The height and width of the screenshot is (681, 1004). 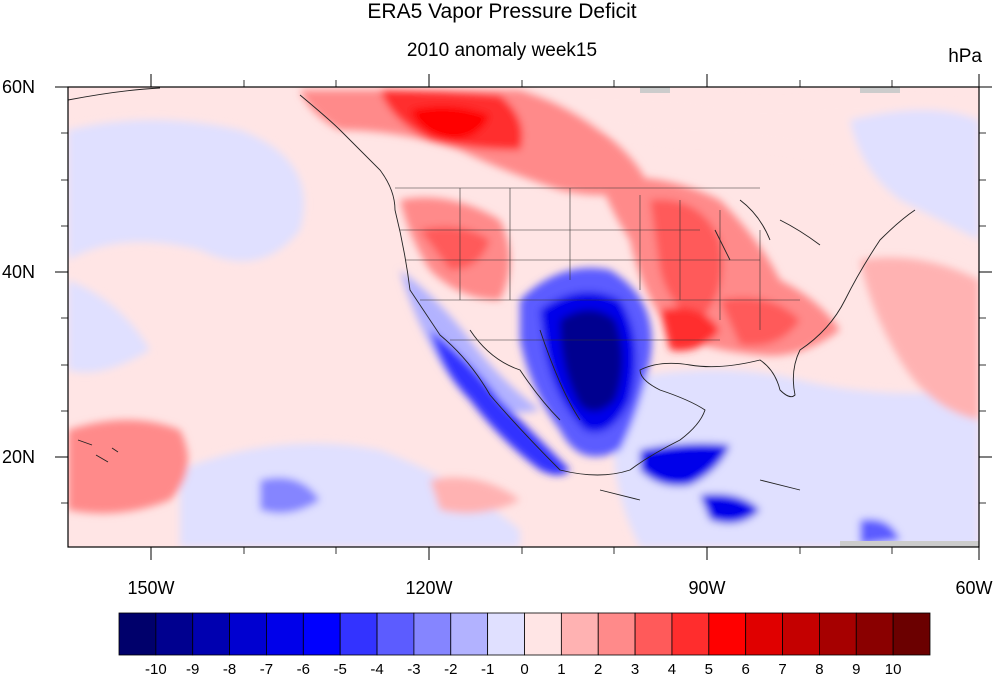 What do you see at coordinates (502, 50) in the screenshot?
I see `map-subtitle: 2010 anomaly week15` at bounding box center [502, 50].